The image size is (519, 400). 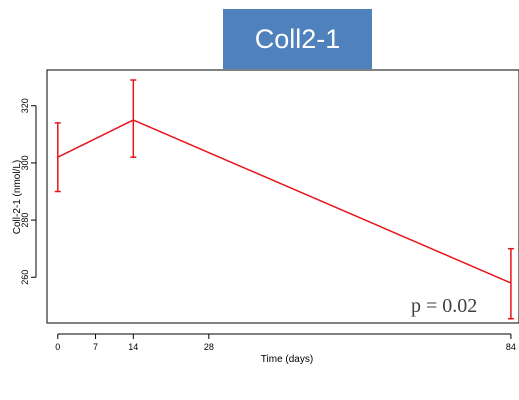 What do you see at coordinates (28, 191) in the screenshot?
I see `y-axis: 260 280 300 320` at bounding box center [28, 191].